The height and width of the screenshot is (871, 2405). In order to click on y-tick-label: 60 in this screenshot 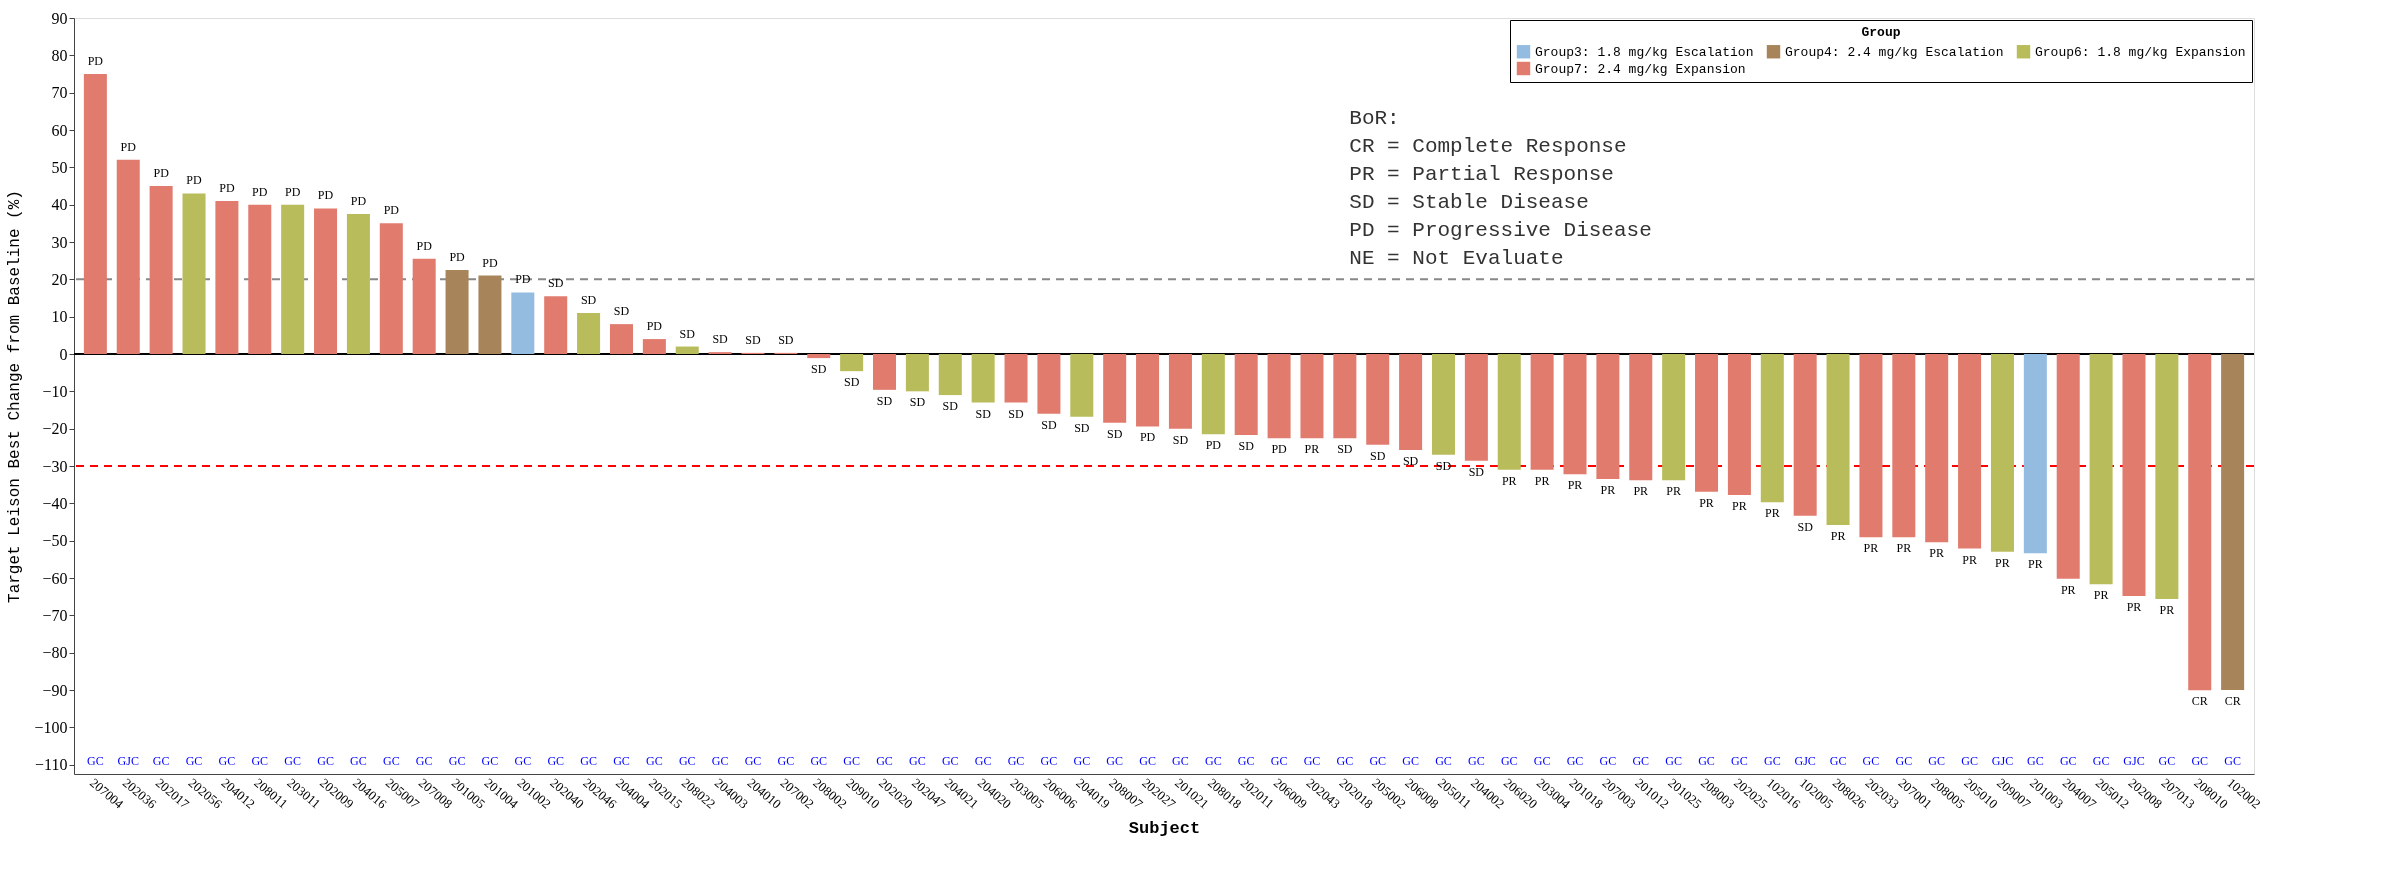, I will do `click(59, 130)`.